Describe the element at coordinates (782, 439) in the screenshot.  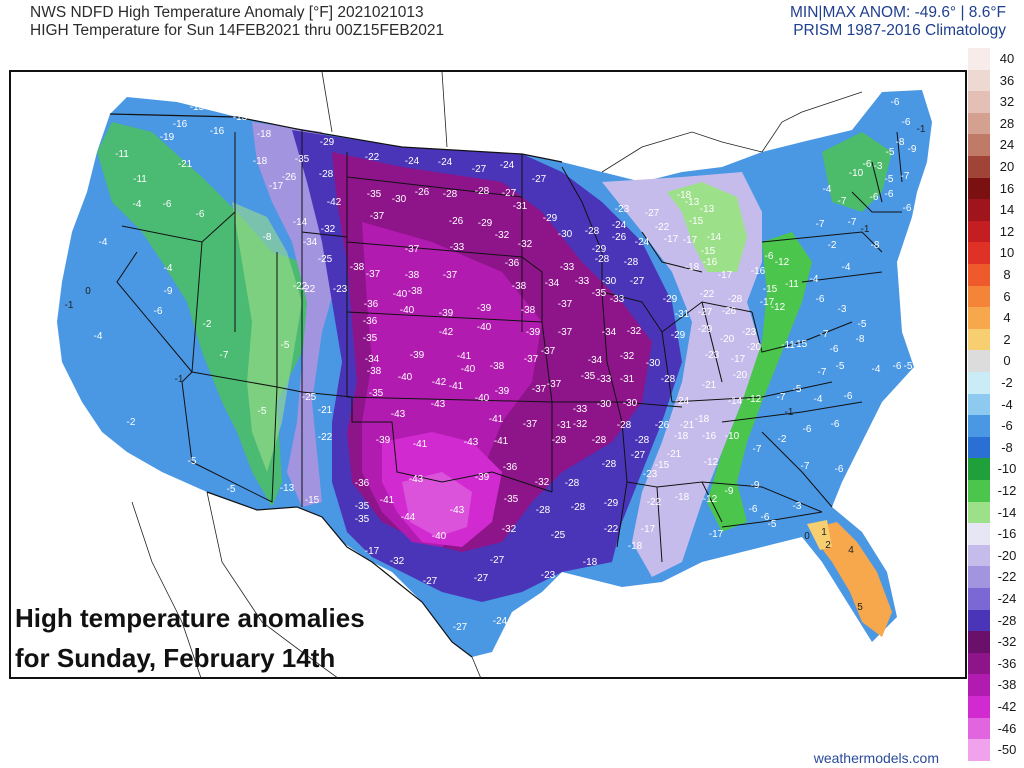
I see `anomaly-value: -2` at that location.